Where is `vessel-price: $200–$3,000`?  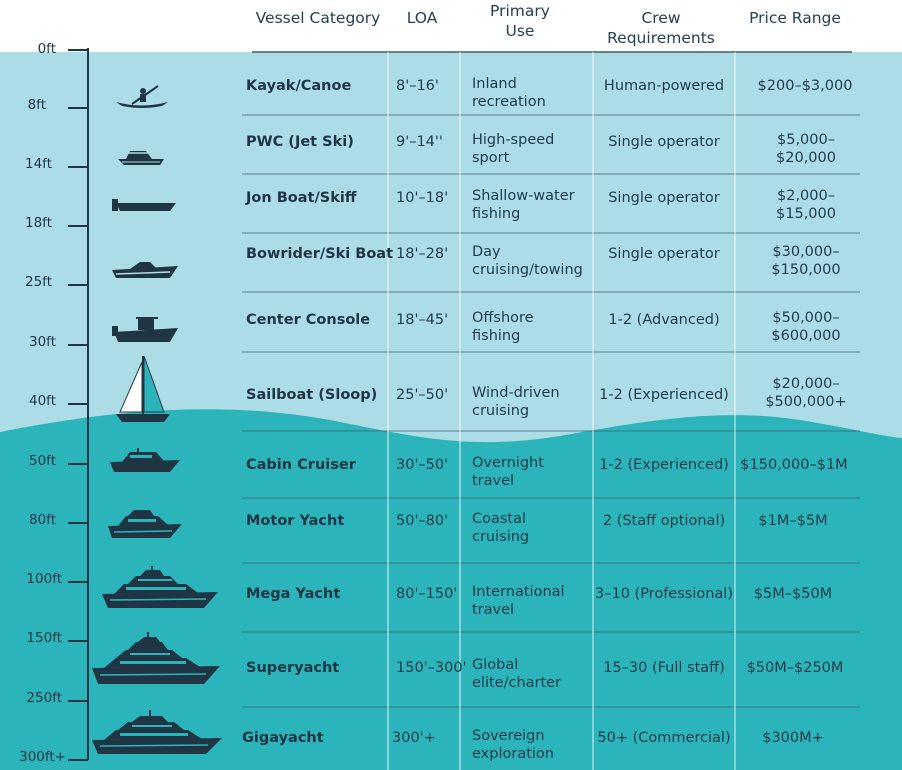 vessel-price: $200–$3,000 is located at coordinates (805, 86).